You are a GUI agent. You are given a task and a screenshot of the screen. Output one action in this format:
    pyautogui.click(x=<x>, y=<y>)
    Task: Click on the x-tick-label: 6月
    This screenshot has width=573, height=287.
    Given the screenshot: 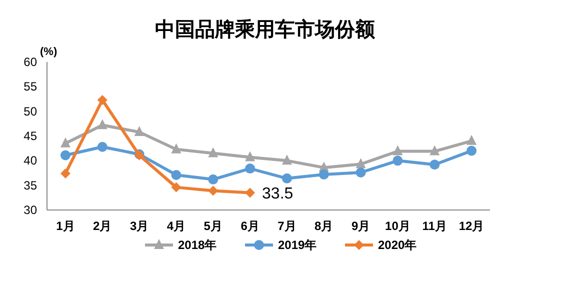 What is the action you would take?
    pyautogui.click(x=250, y=226)
    